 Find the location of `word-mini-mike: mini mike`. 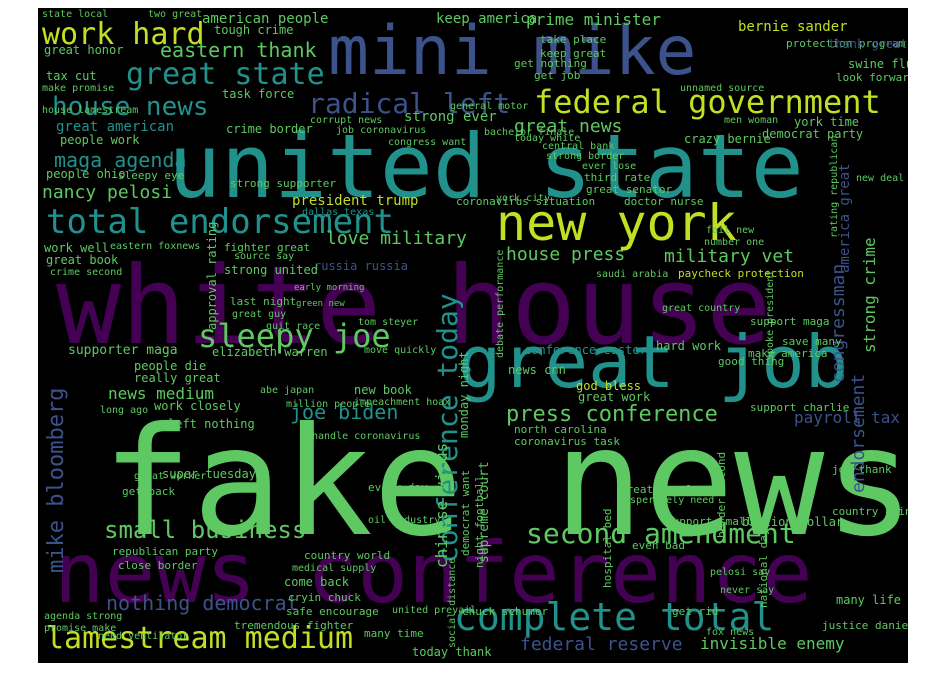

word-mini-mike: mini mike is located at coordinates (512, 51).